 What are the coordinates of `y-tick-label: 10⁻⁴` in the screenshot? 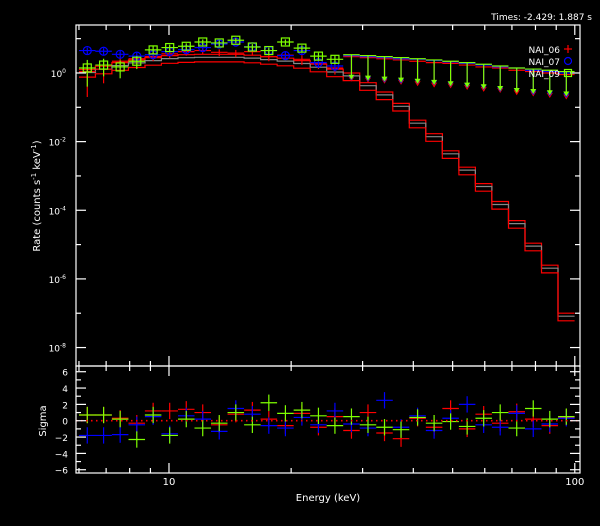 It's located at (58, 211).